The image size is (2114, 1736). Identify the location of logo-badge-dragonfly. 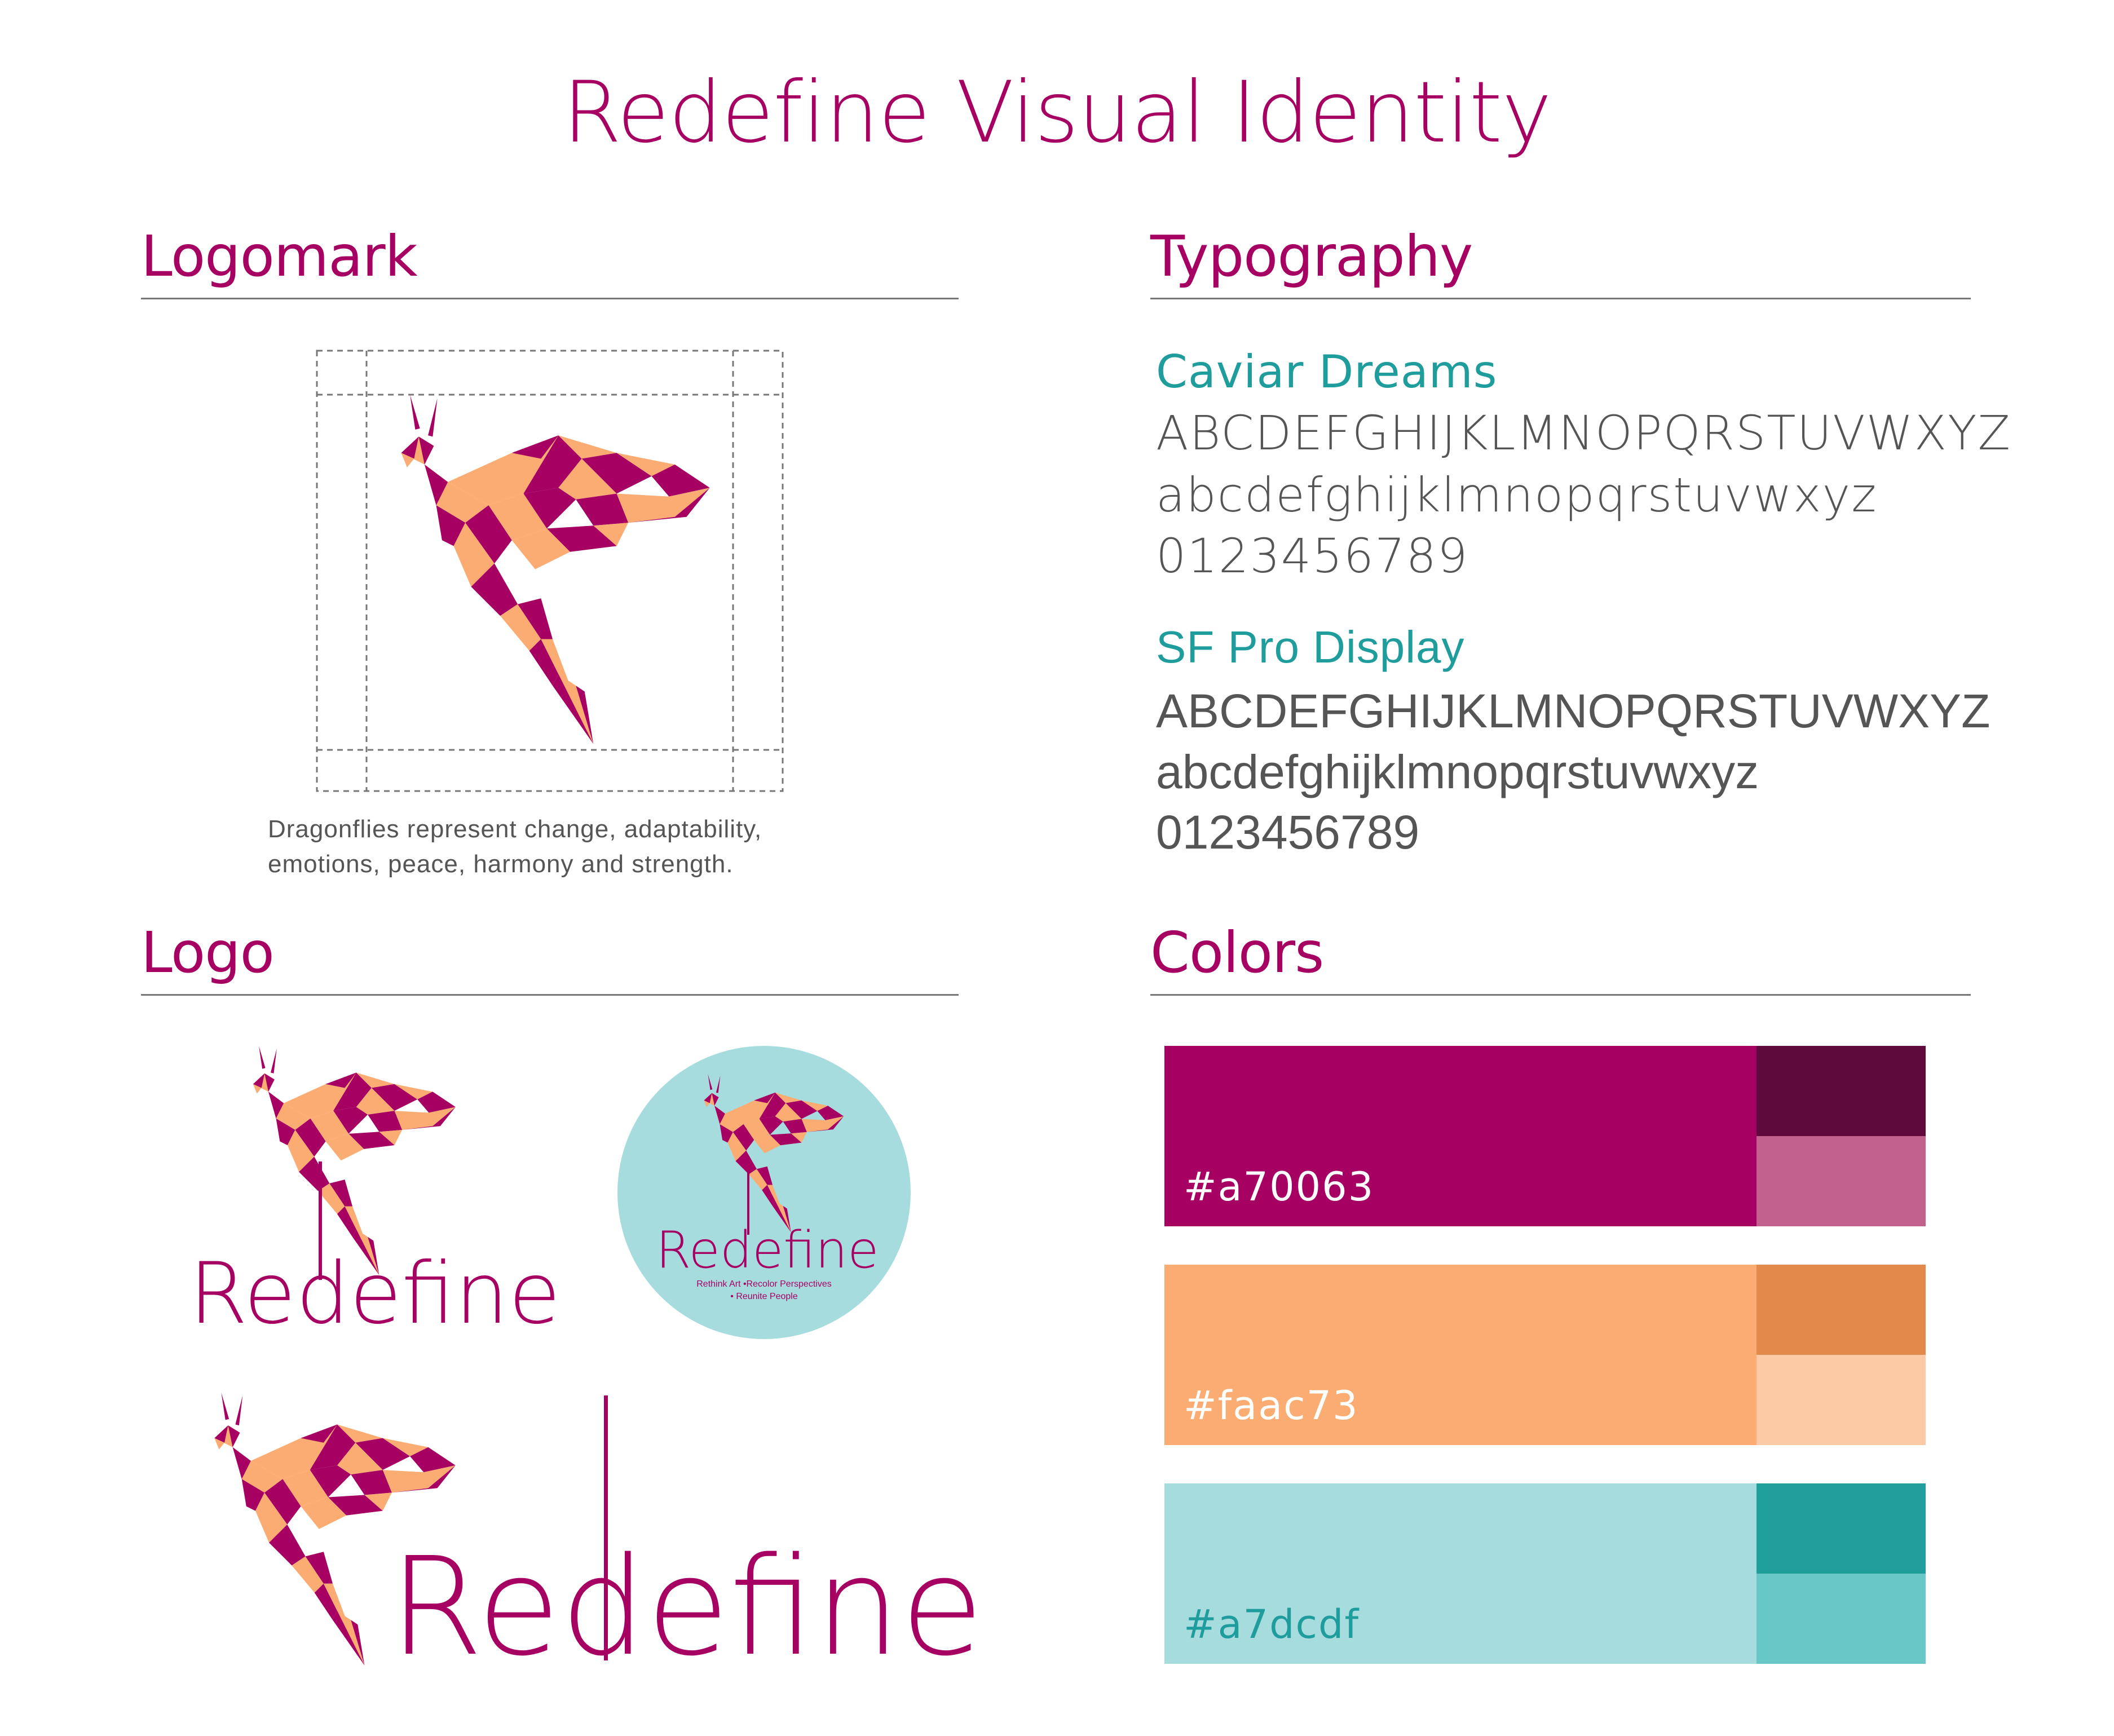
(772, 1156).